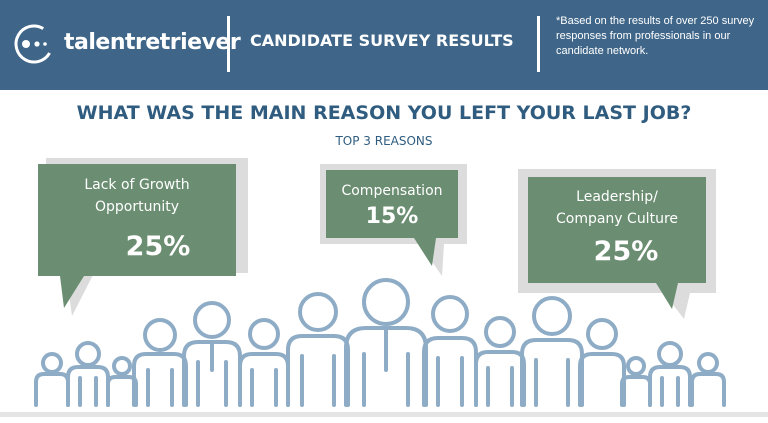 The height and width of the screenshot is (423, 768). Describe the element at coordinates (392, 216) in the screenshot. I see `reason-percent: 15%` at that location.